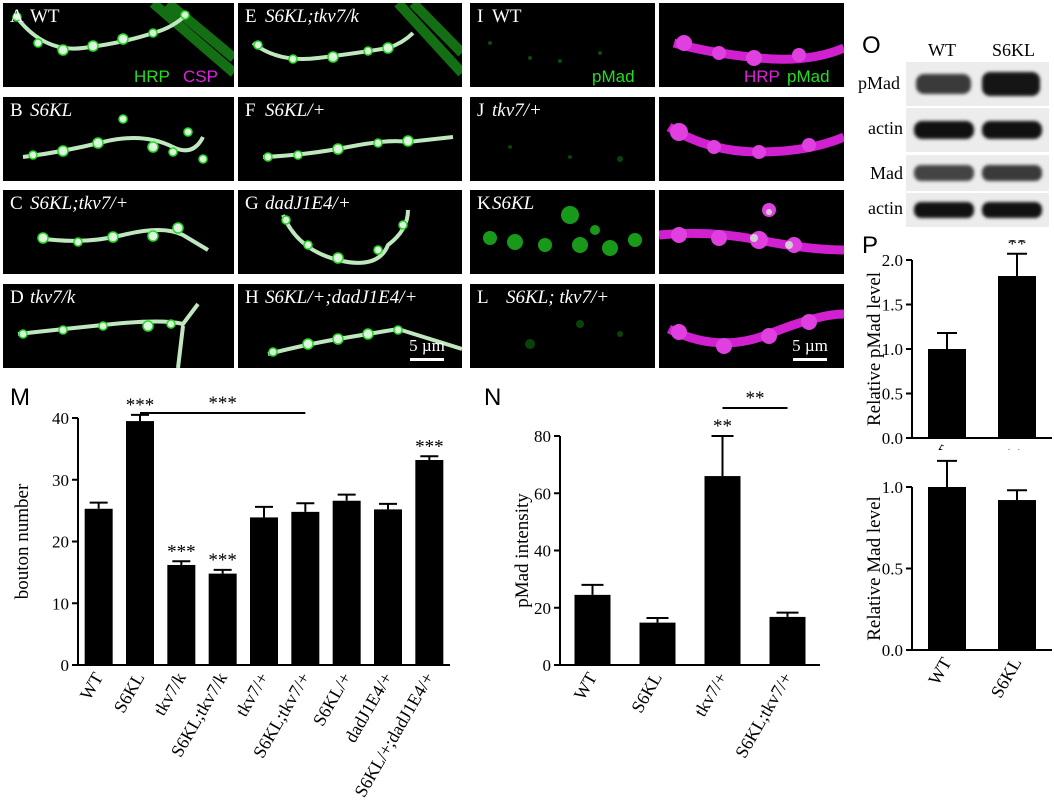  What do you see at coordinates (762, 76) in the screenshot?
I see `hrp-channel-label: HRP` at bounding box center [762, 76].